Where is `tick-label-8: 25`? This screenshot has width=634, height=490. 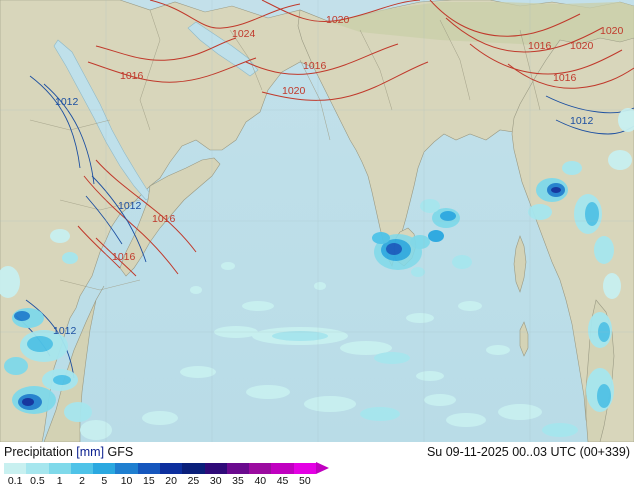 tick-label-8: 25 is located at coordinates (193, 481).